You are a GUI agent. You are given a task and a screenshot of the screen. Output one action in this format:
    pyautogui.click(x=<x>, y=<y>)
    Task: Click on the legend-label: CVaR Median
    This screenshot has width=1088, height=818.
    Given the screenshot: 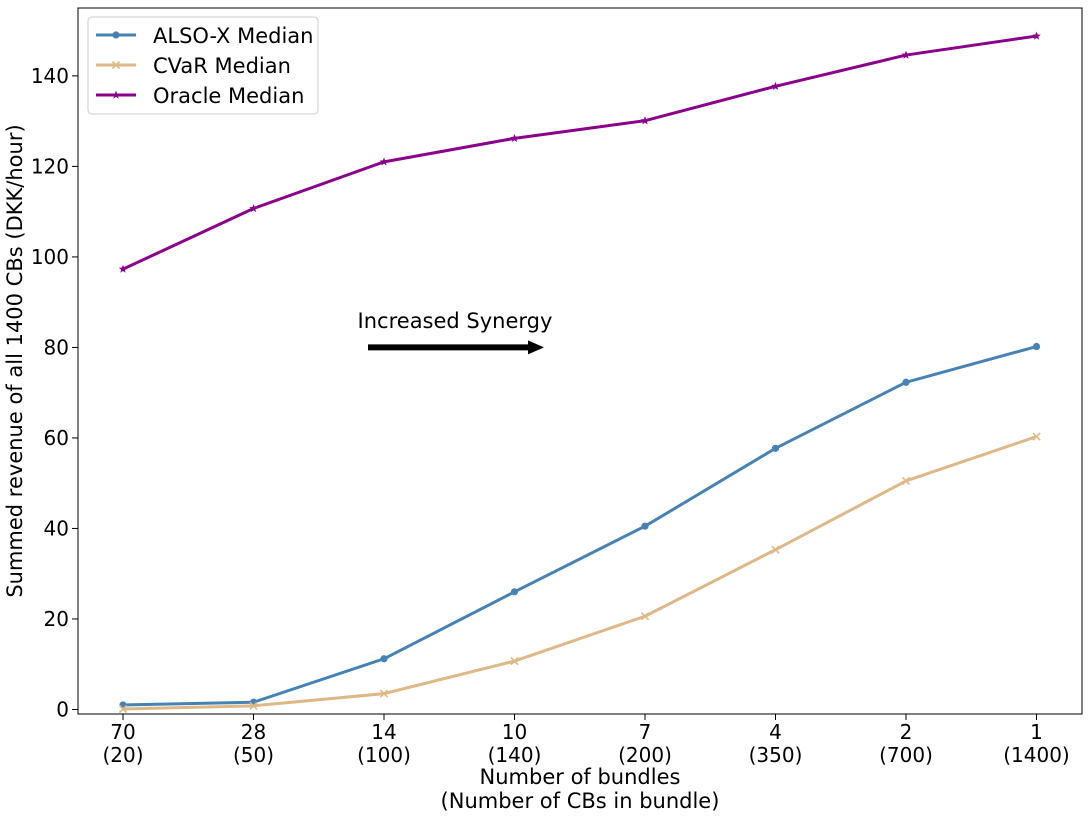 What is the action you would take?
    pyautogui.click(x=222, y=66)
    